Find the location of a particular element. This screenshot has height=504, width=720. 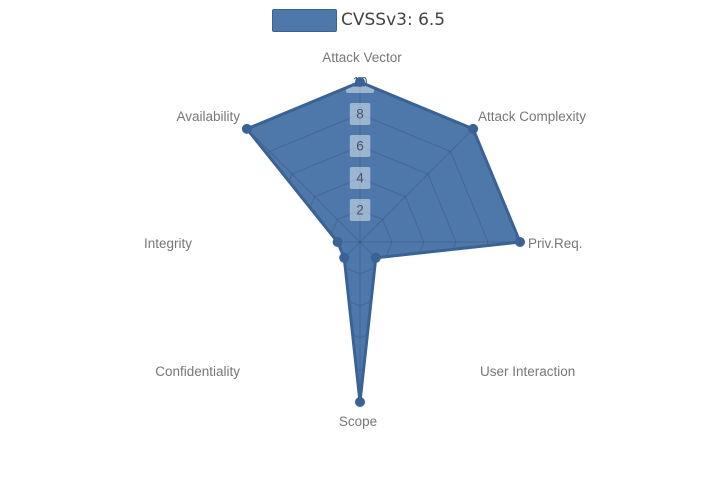

legend-item-cvssv3: CVSSv3: 6.5 is located at coordinates (358, 20).